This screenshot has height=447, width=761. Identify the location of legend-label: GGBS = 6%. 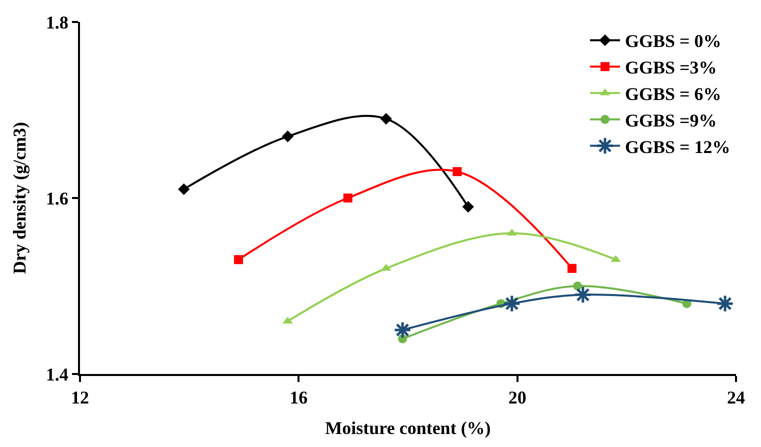
(673, 94).